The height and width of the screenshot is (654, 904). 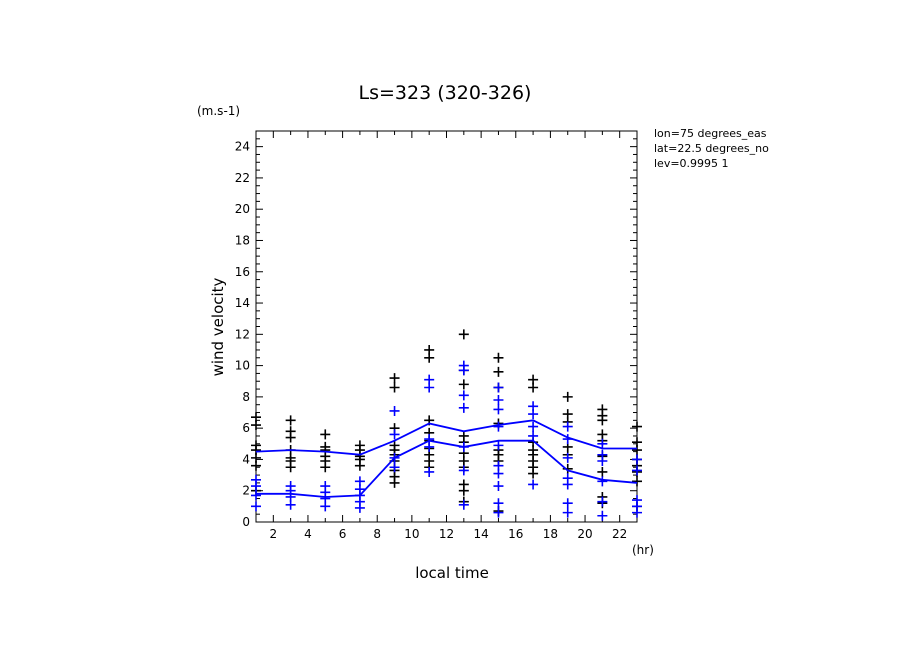 I want to click on annotation-lev: lev=0.9995 1, so click(x=691, y=163).